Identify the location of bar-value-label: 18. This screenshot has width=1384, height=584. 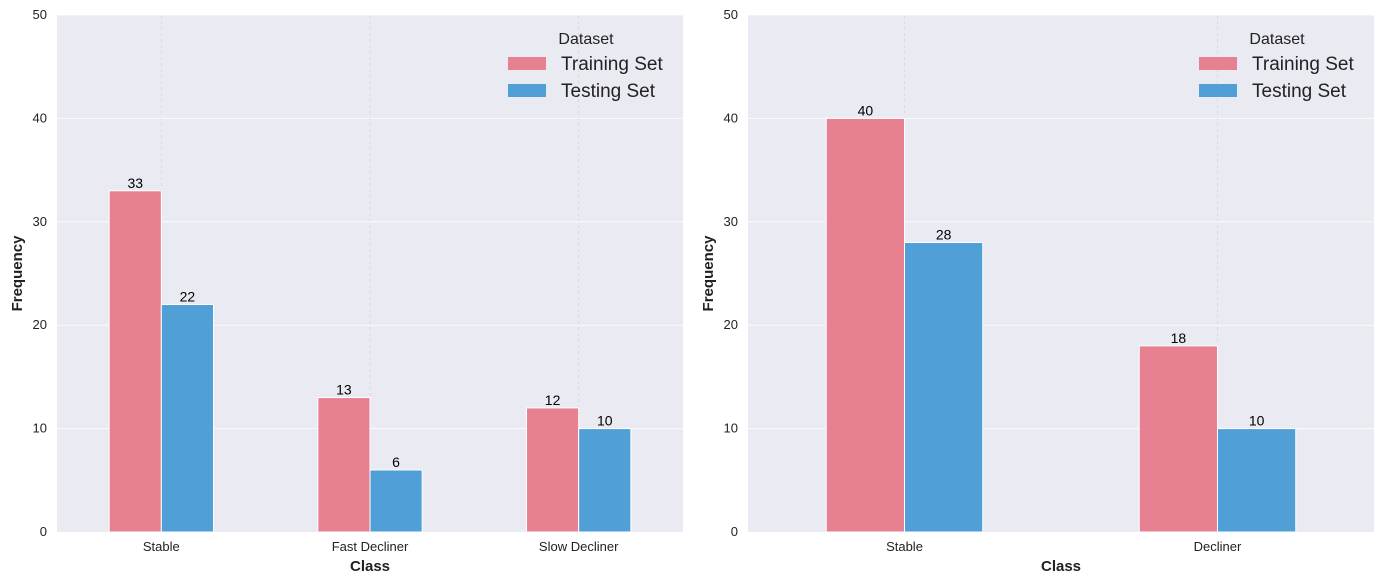
(1179, 338).